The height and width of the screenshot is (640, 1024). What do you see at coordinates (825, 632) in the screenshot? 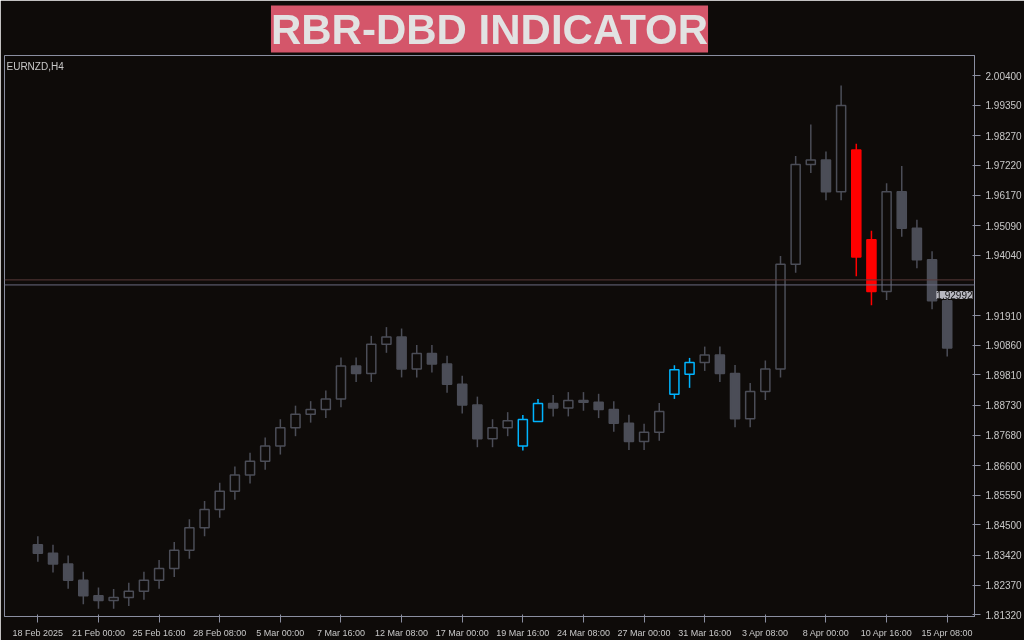
I see `x-tick-label: 8 Apr 00:00` at bounding box center [825, 632].